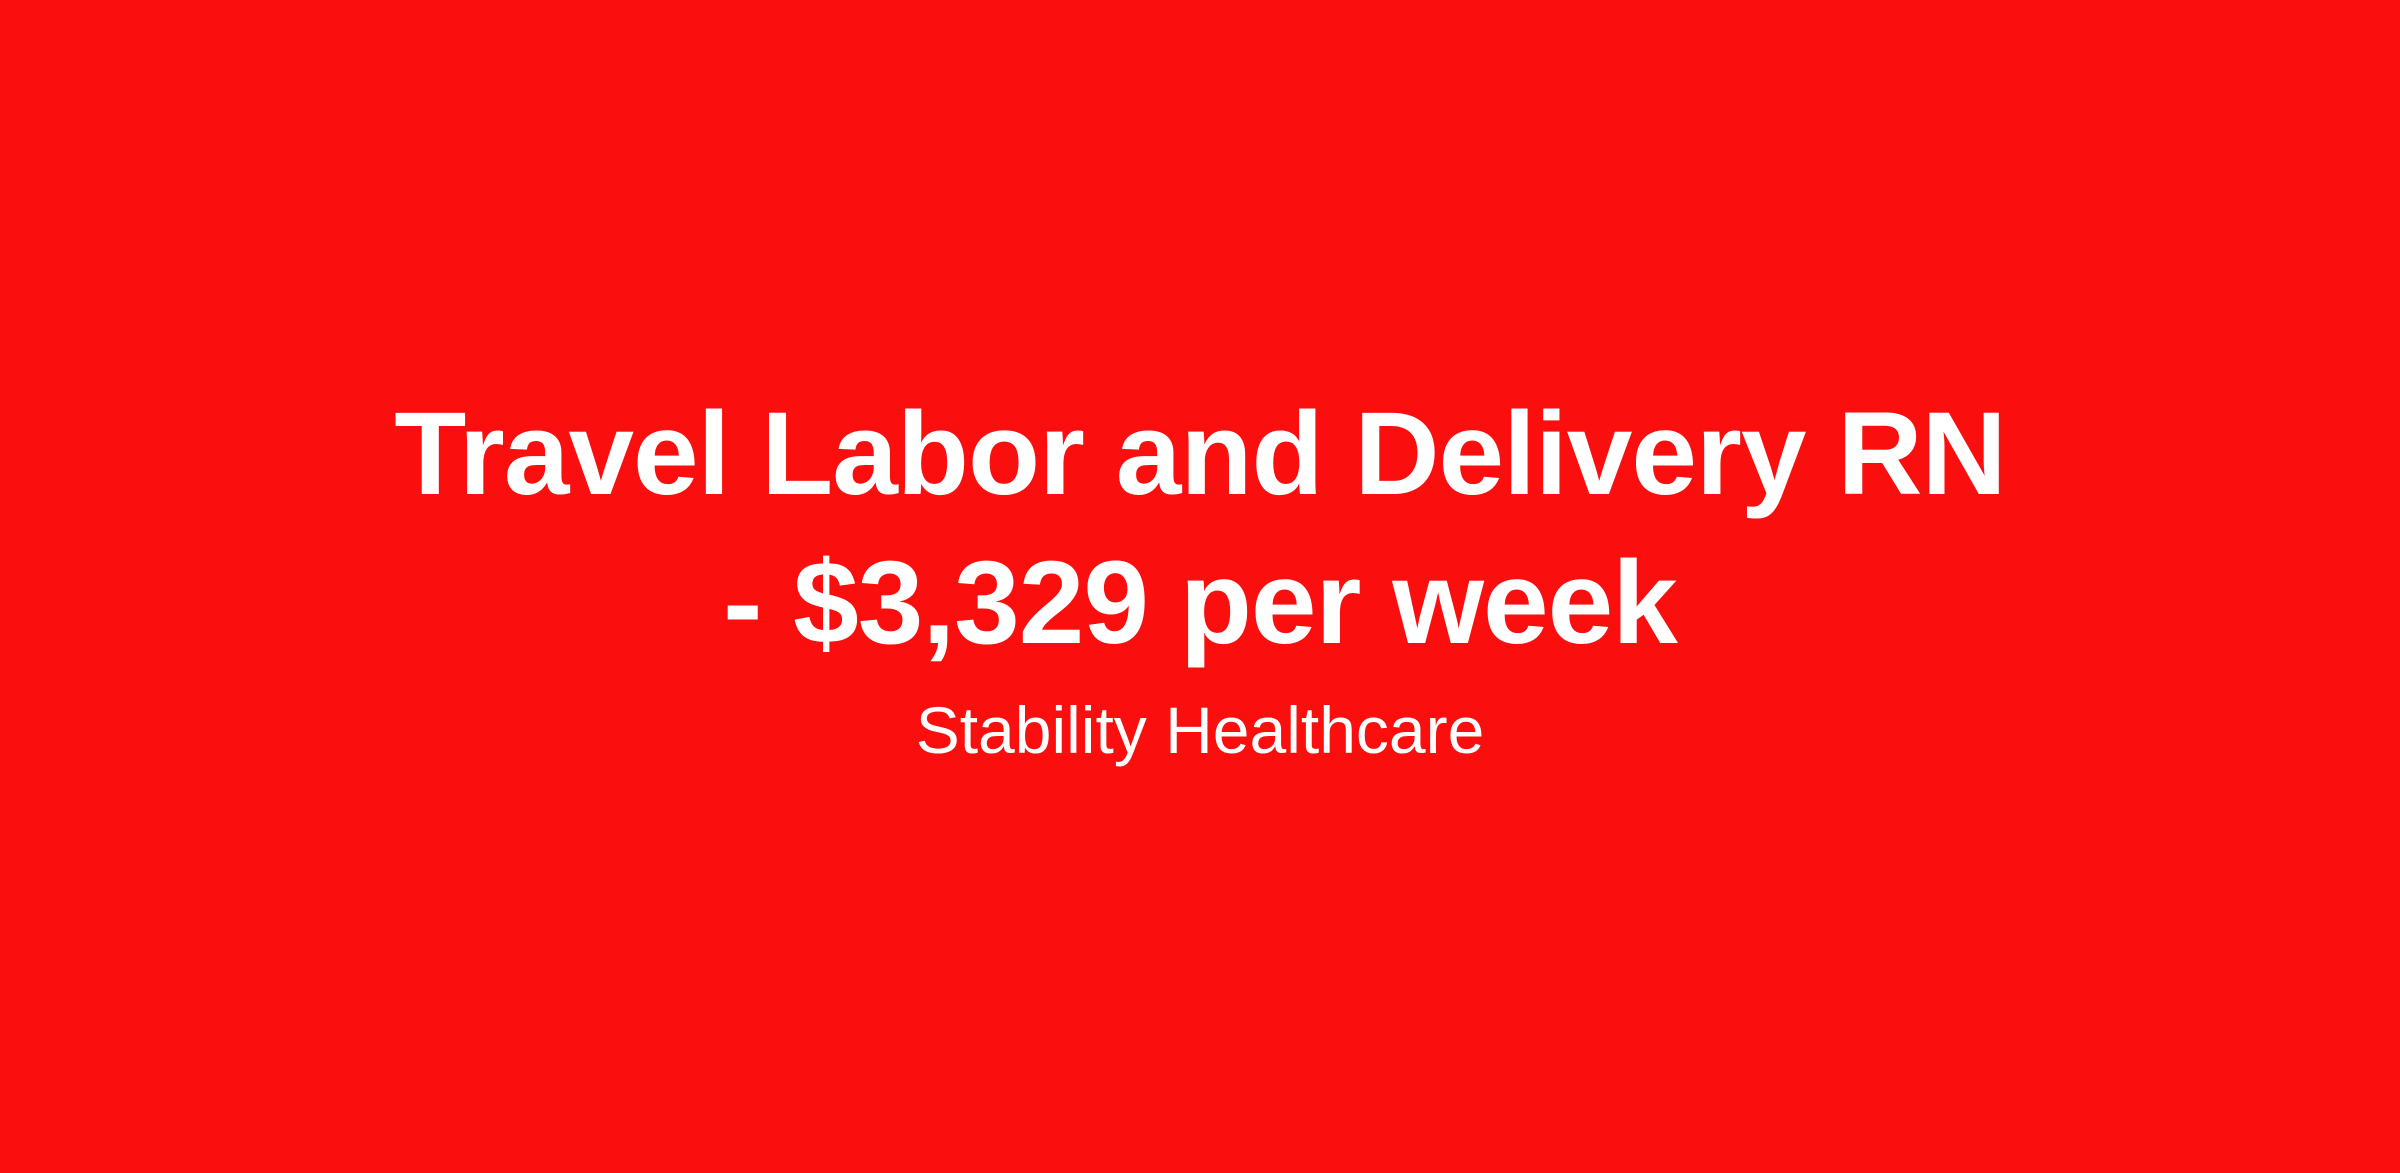 This screenshot has width=2400, height=1173. What do you see at coordinates (1200, 730) in the screenshot?
I see `company-name: Stability Healthcare` at bounding box center [1200, 730].